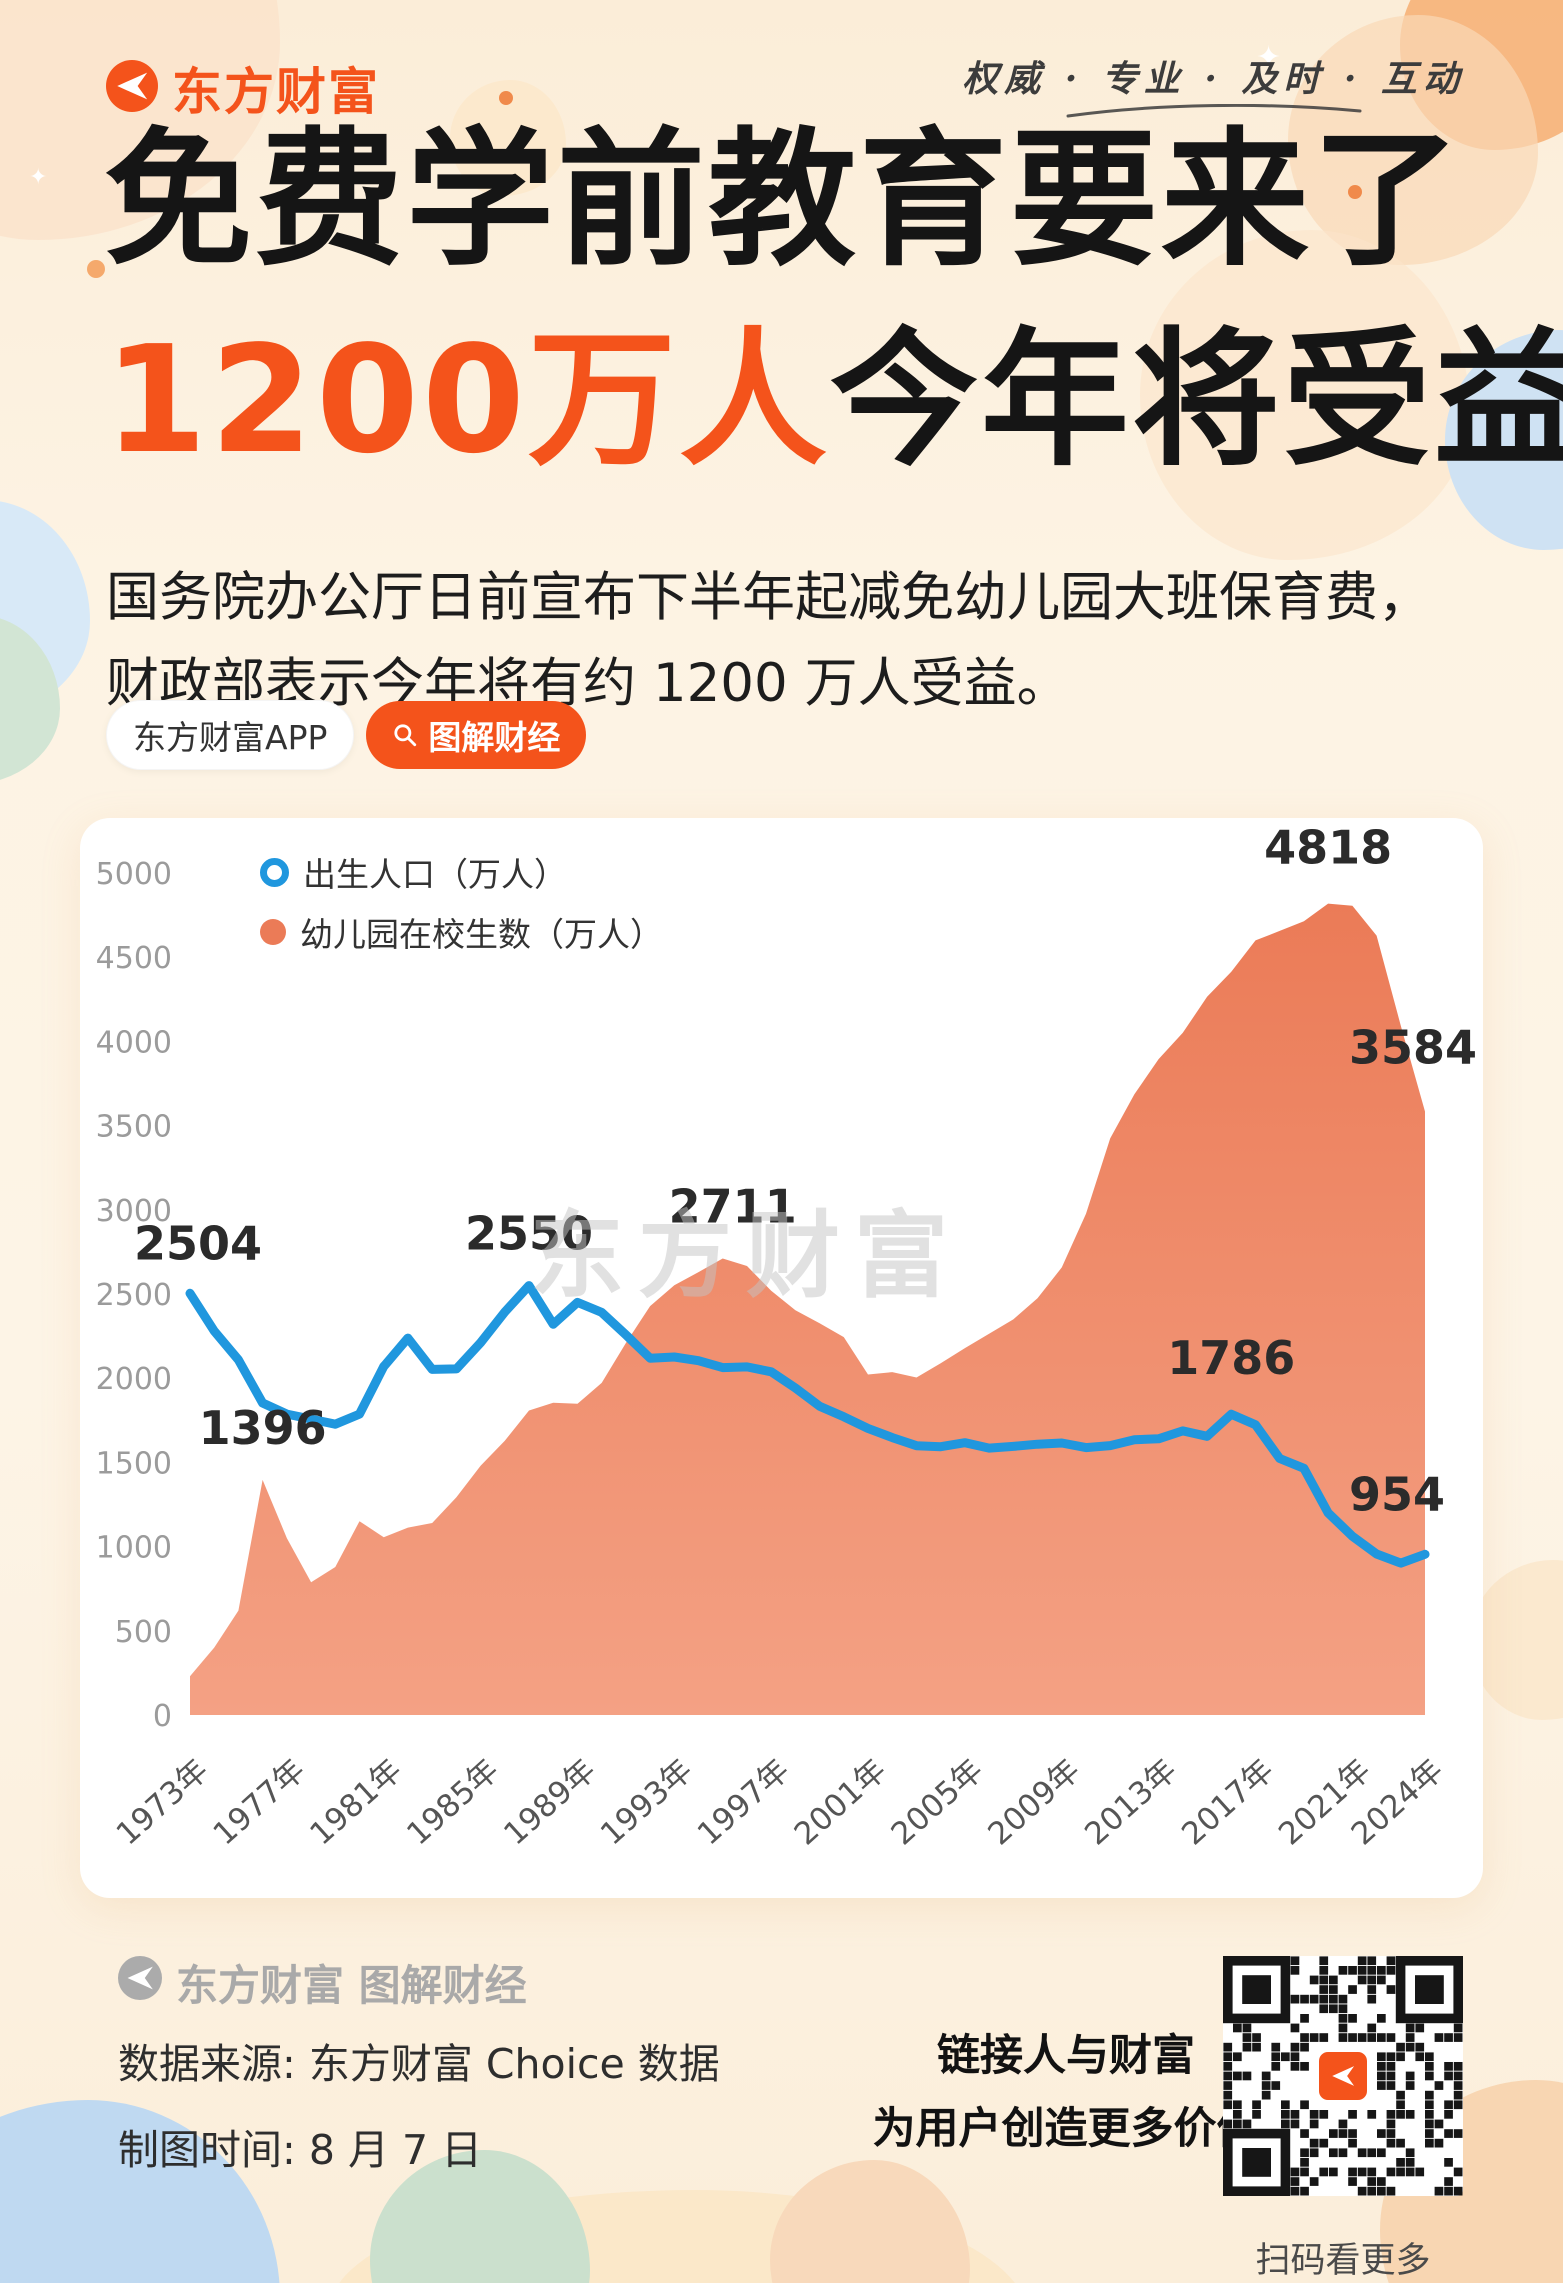  Describe the element at coordinates (467, 400) in the screenshot. I see `title-highlight: 1200万人` at that location.